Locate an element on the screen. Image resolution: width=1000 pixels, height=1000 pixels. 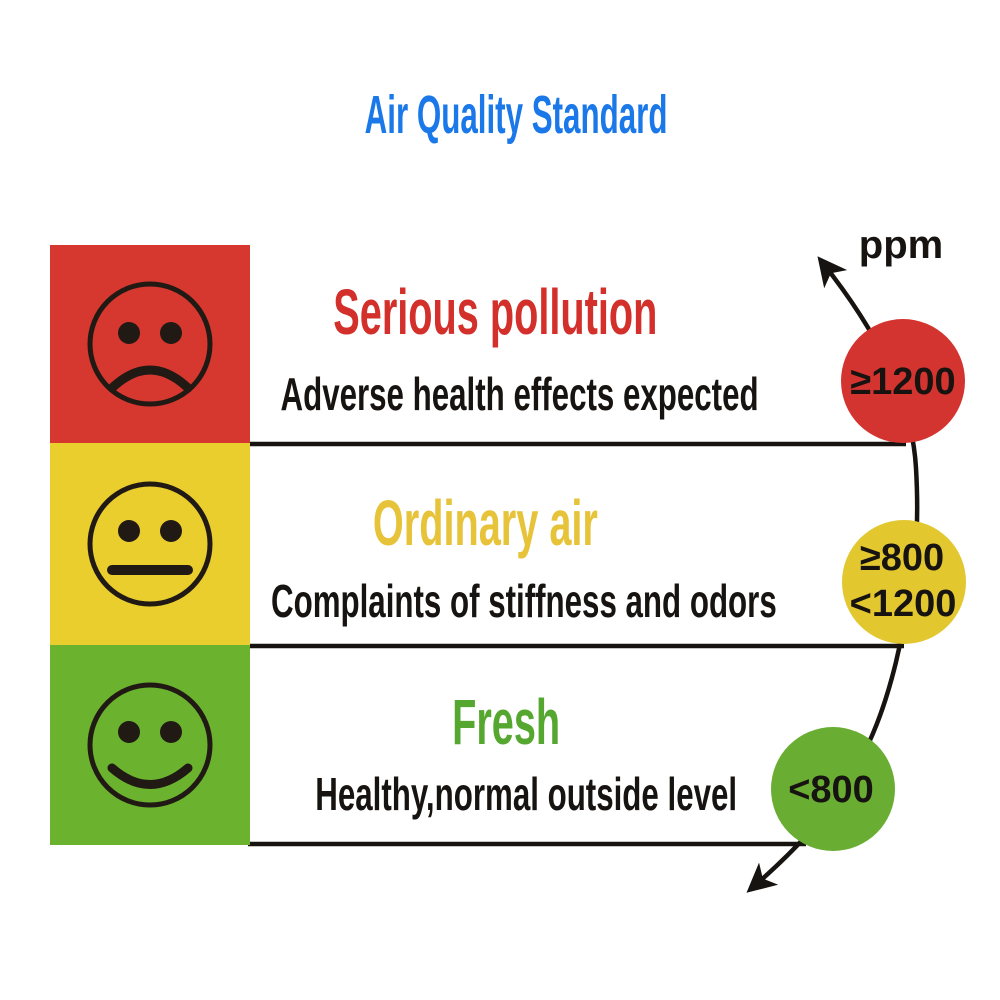
fresh-range-badge: <800 is located at coordinates (833, 789).